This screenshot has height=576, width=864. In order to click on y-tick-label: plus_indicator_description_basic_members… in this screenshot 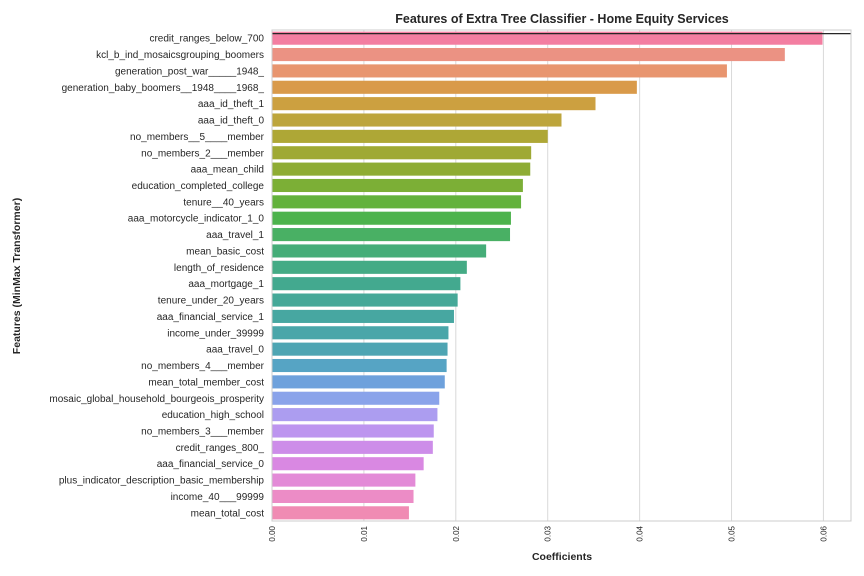, I will do `click(162, 481)`.